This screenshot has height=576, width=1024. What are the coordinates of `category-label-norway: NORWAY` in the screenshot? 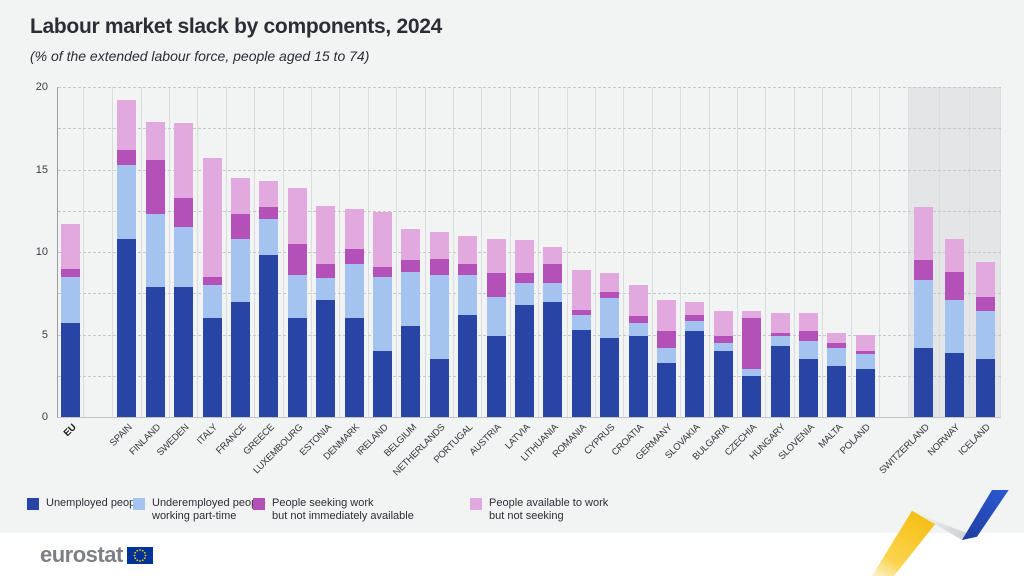 It's located at (944, 440).